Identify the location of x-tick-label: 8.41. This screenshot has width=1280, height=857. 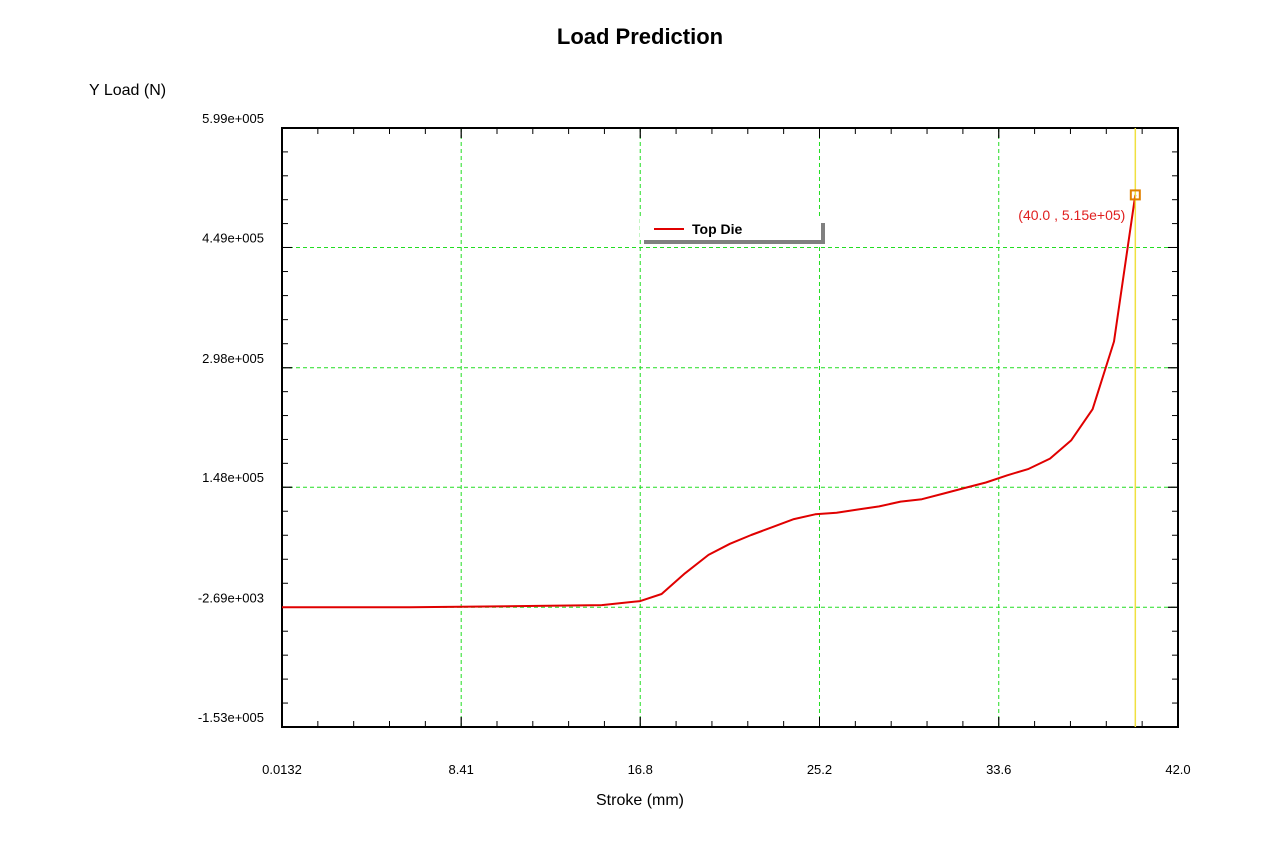
(461, 769).